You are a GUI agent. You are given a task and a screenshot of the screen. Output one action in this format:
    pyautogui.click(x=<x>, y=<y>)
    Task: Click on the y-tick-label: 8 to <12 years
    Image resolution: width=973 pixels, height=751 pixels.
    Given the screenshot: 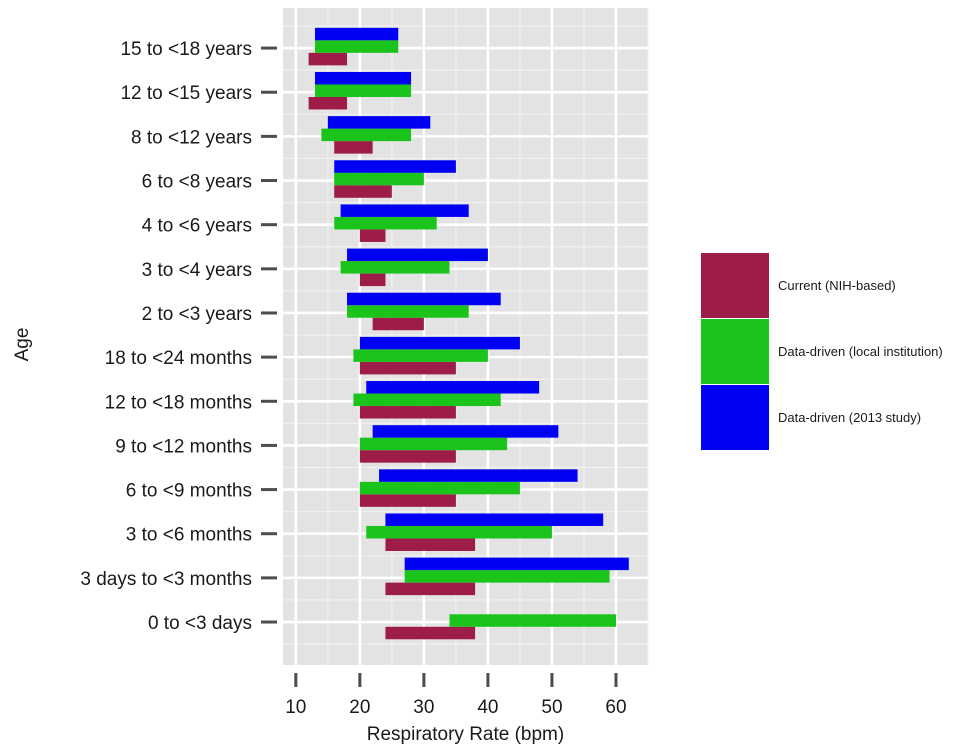 What is the action you would take?
    pyautogui.click(x=191, y=137)
    